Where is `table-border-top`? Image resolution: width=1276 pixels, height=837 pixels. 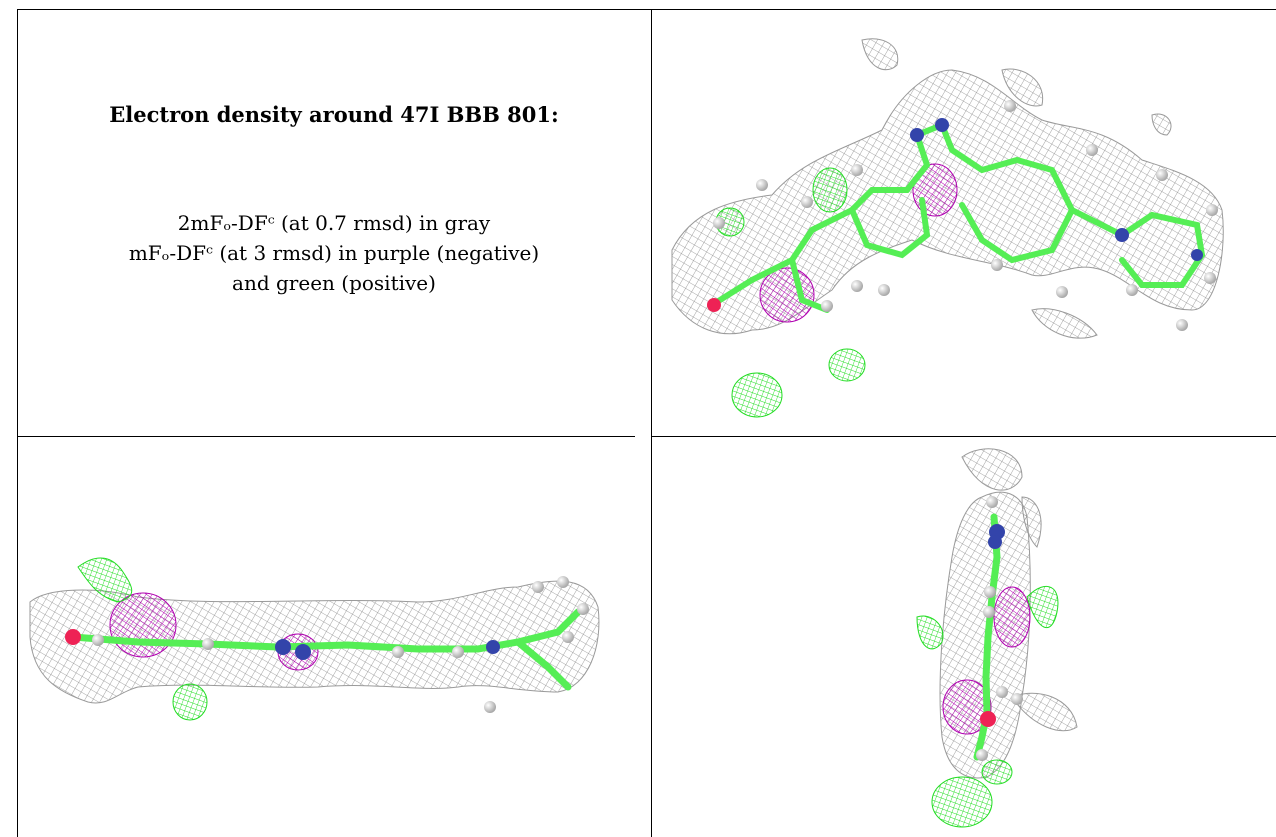 table-border-top is located at coordinates (646, 9).